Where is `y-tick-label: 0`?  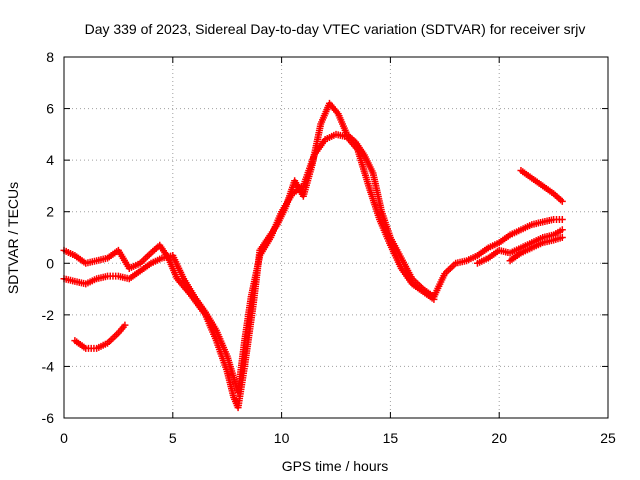 y-tick-label: 0 is located at coordinates (50, 263).